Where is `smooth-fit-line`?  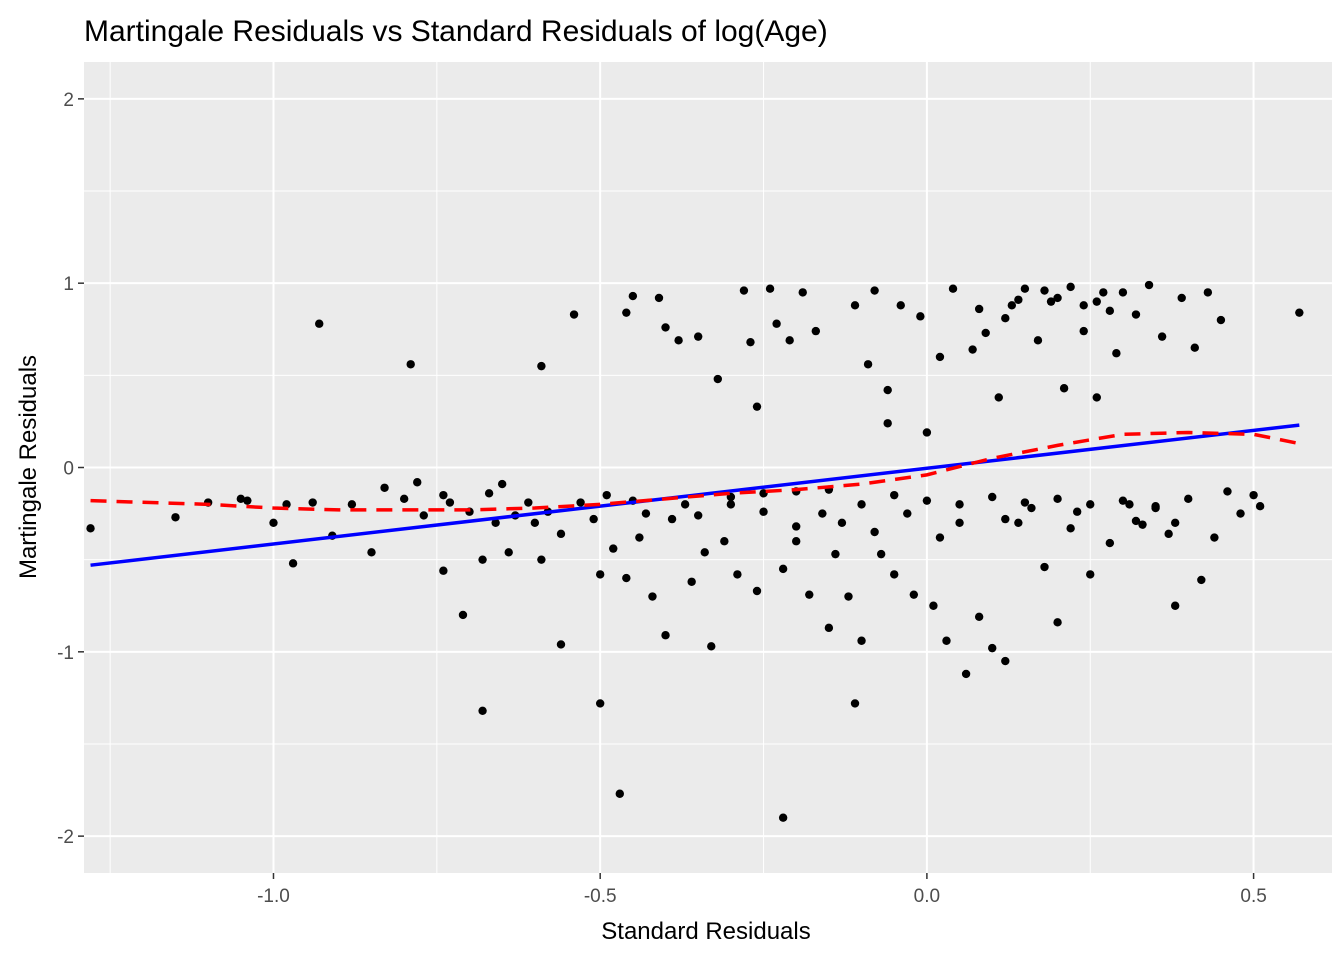
smooth-fit-line is located at coordinates (695, 471).